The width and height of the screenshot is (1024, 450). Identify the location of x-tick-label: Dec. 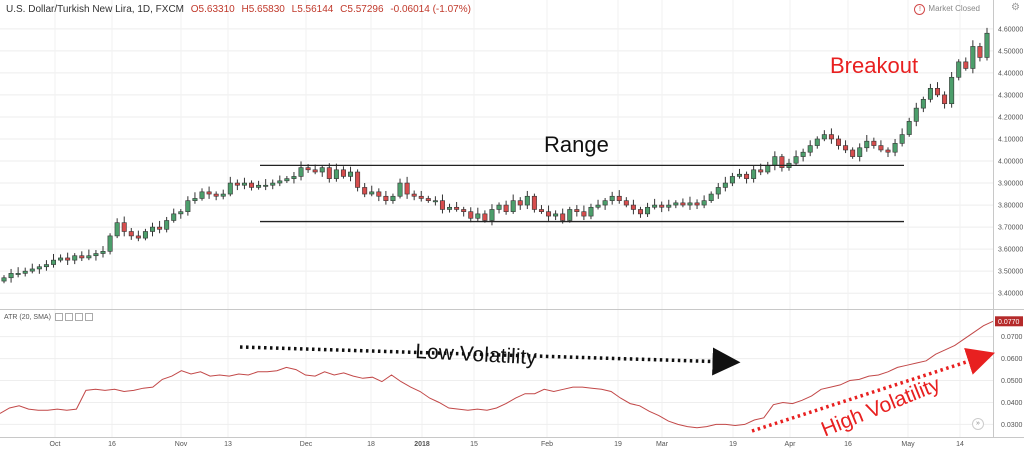
(306, 444).